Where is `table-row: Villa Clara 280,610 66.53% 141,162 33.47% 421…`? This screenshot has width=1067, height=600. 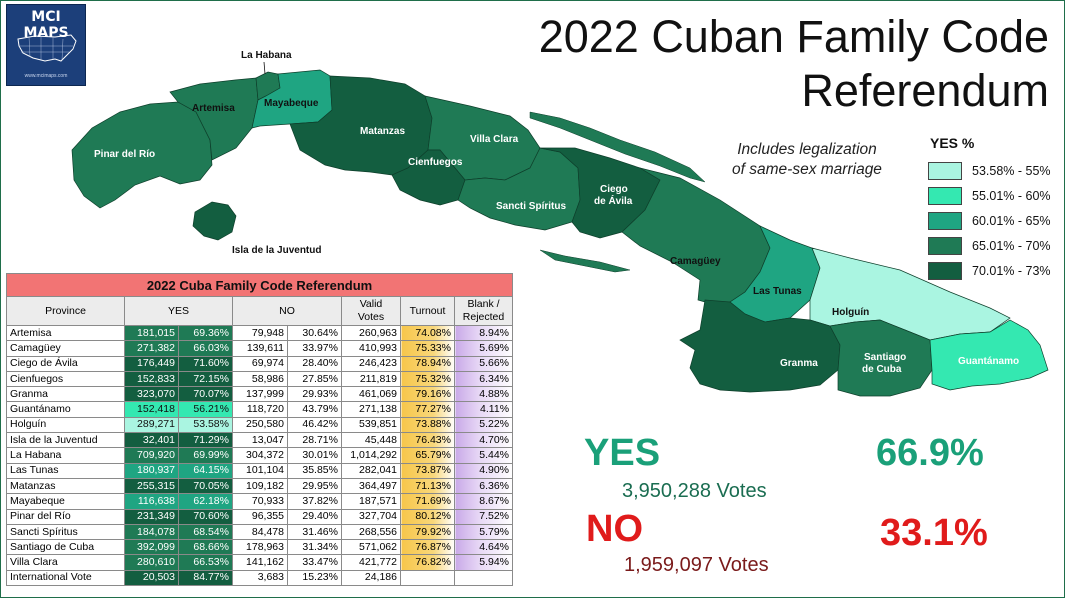 table-row: Villa Clara 280,610 66.53% 141,162 33.47% 421… is located at coordinates (260, 562).